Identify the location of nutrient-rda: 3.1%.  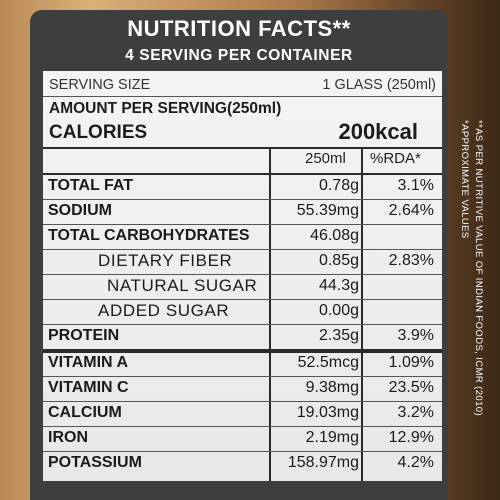
(415, 185).